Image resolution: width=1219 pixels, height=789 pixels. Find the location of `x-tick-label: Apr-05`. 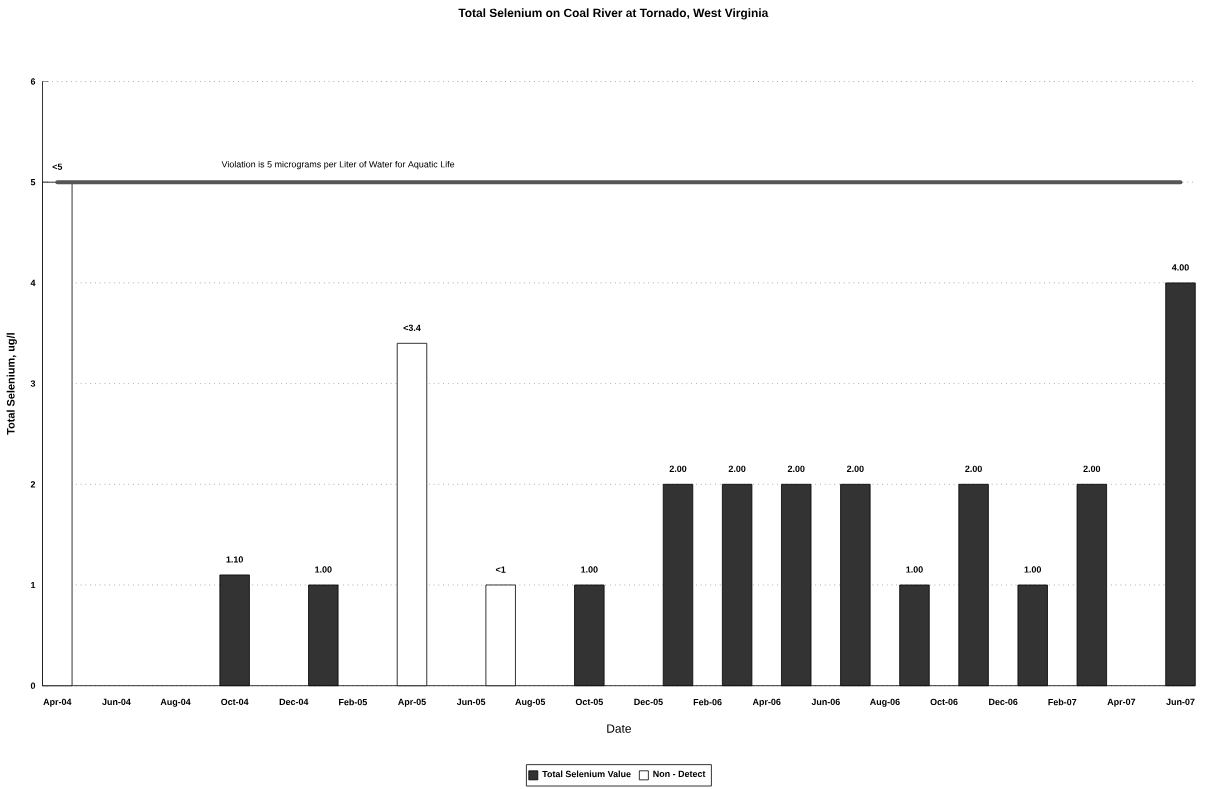

x-tick-label: Apr-05 is located at coordinates (412, 702).